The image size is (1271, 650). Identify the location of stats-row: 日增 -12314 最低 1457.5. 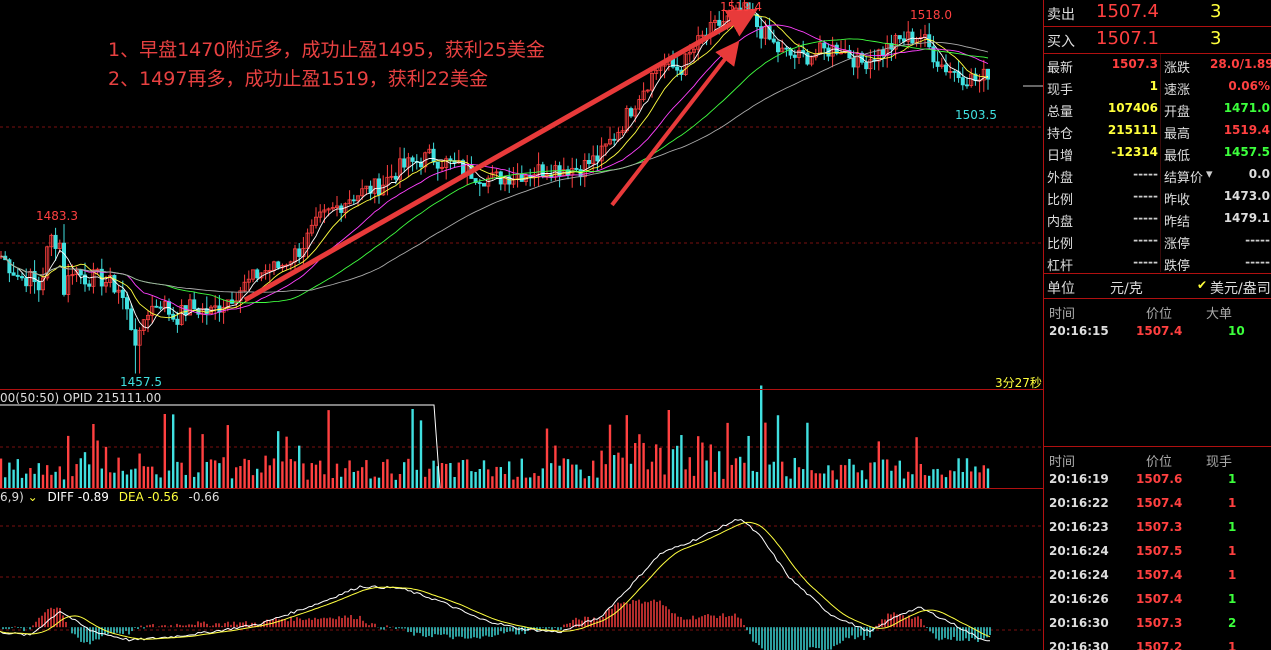
(1157, 153).